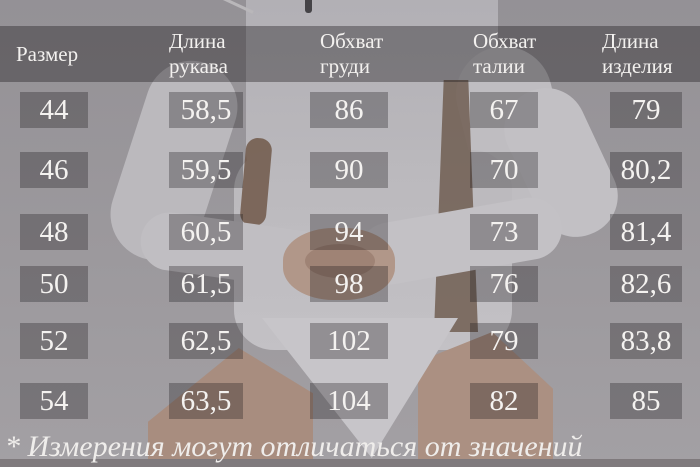 The image size is (700, 467). I want to click on column-header-chest-girth: Обхват груди, so click(352, 53).